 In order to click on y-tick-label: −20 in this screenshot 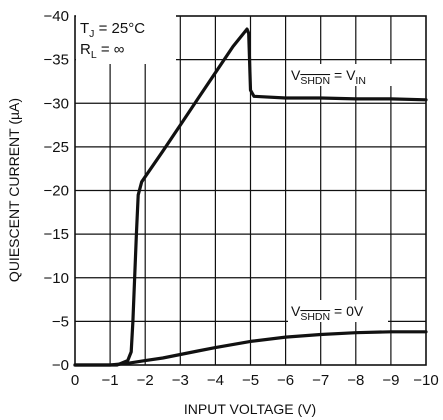, I will do `click(56, 191)`.